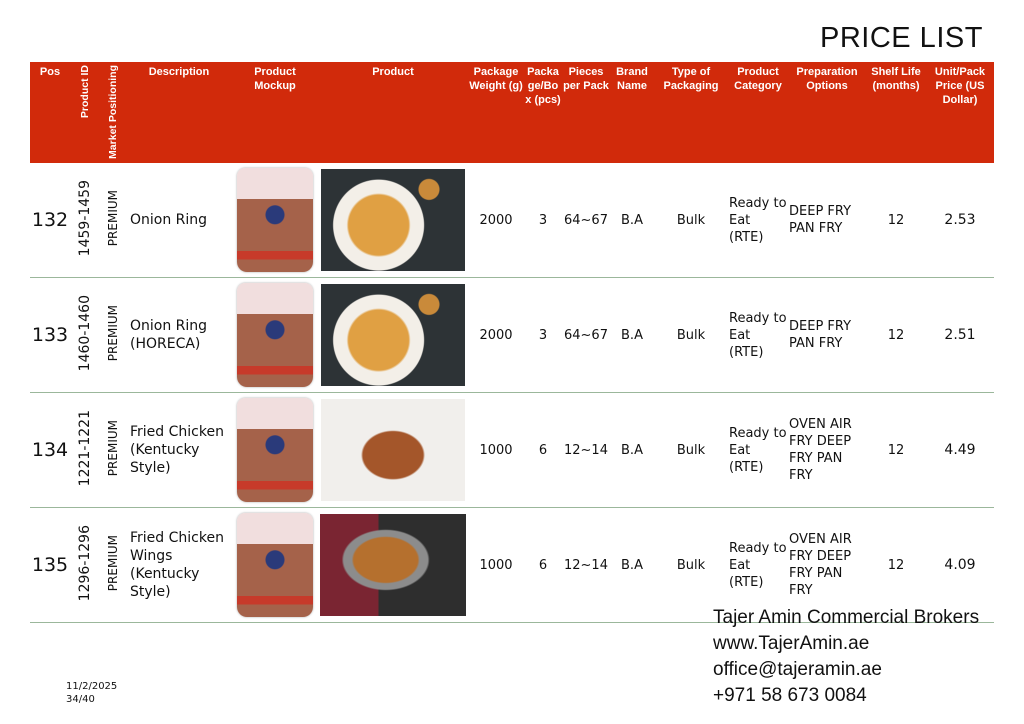 The width and height of the screenshot is (1024, 724). Describe the element at coordinates (960, 112) in the screenshot. I see `column-header: Unit/Pack Price (US Dollar)` at that location.